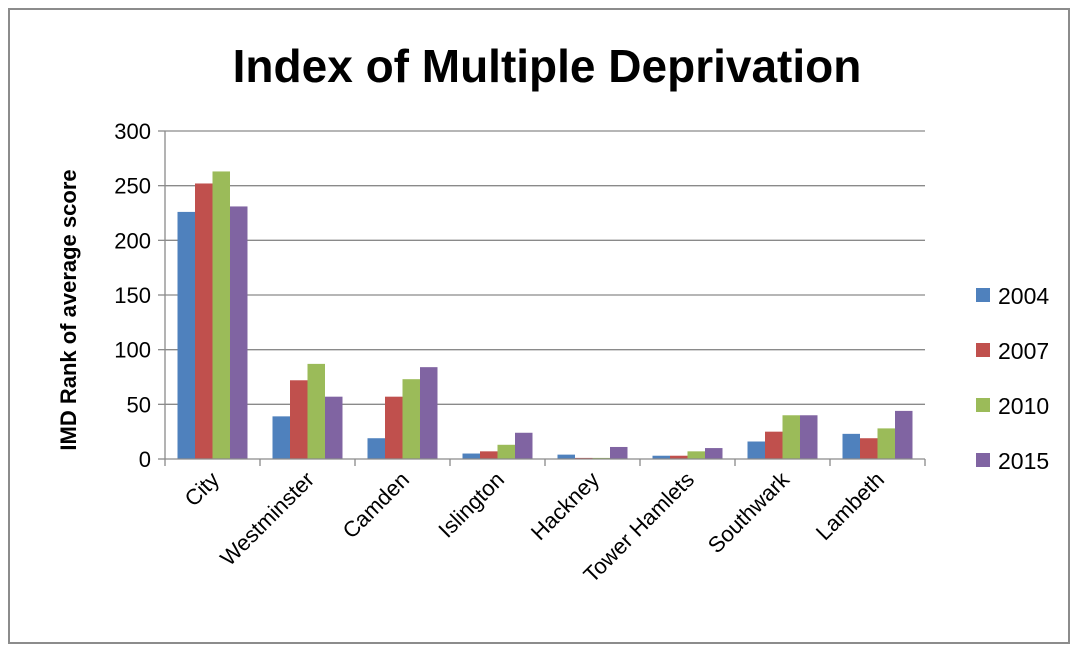  What do you see at coordinates (316, 411) in the screenshot?
I see `bar-2010-westminster` at bounding box center [316, 411].